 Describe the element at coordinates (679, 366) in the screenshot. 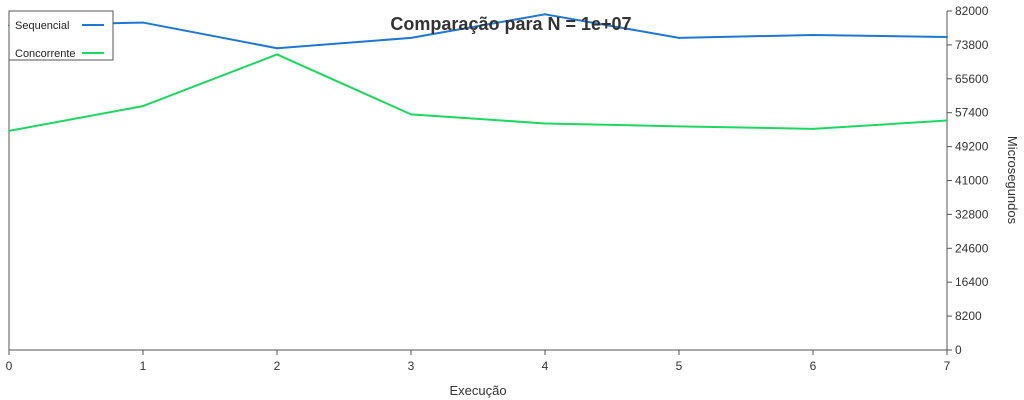

I see `x-tick-label: 5` at that location.